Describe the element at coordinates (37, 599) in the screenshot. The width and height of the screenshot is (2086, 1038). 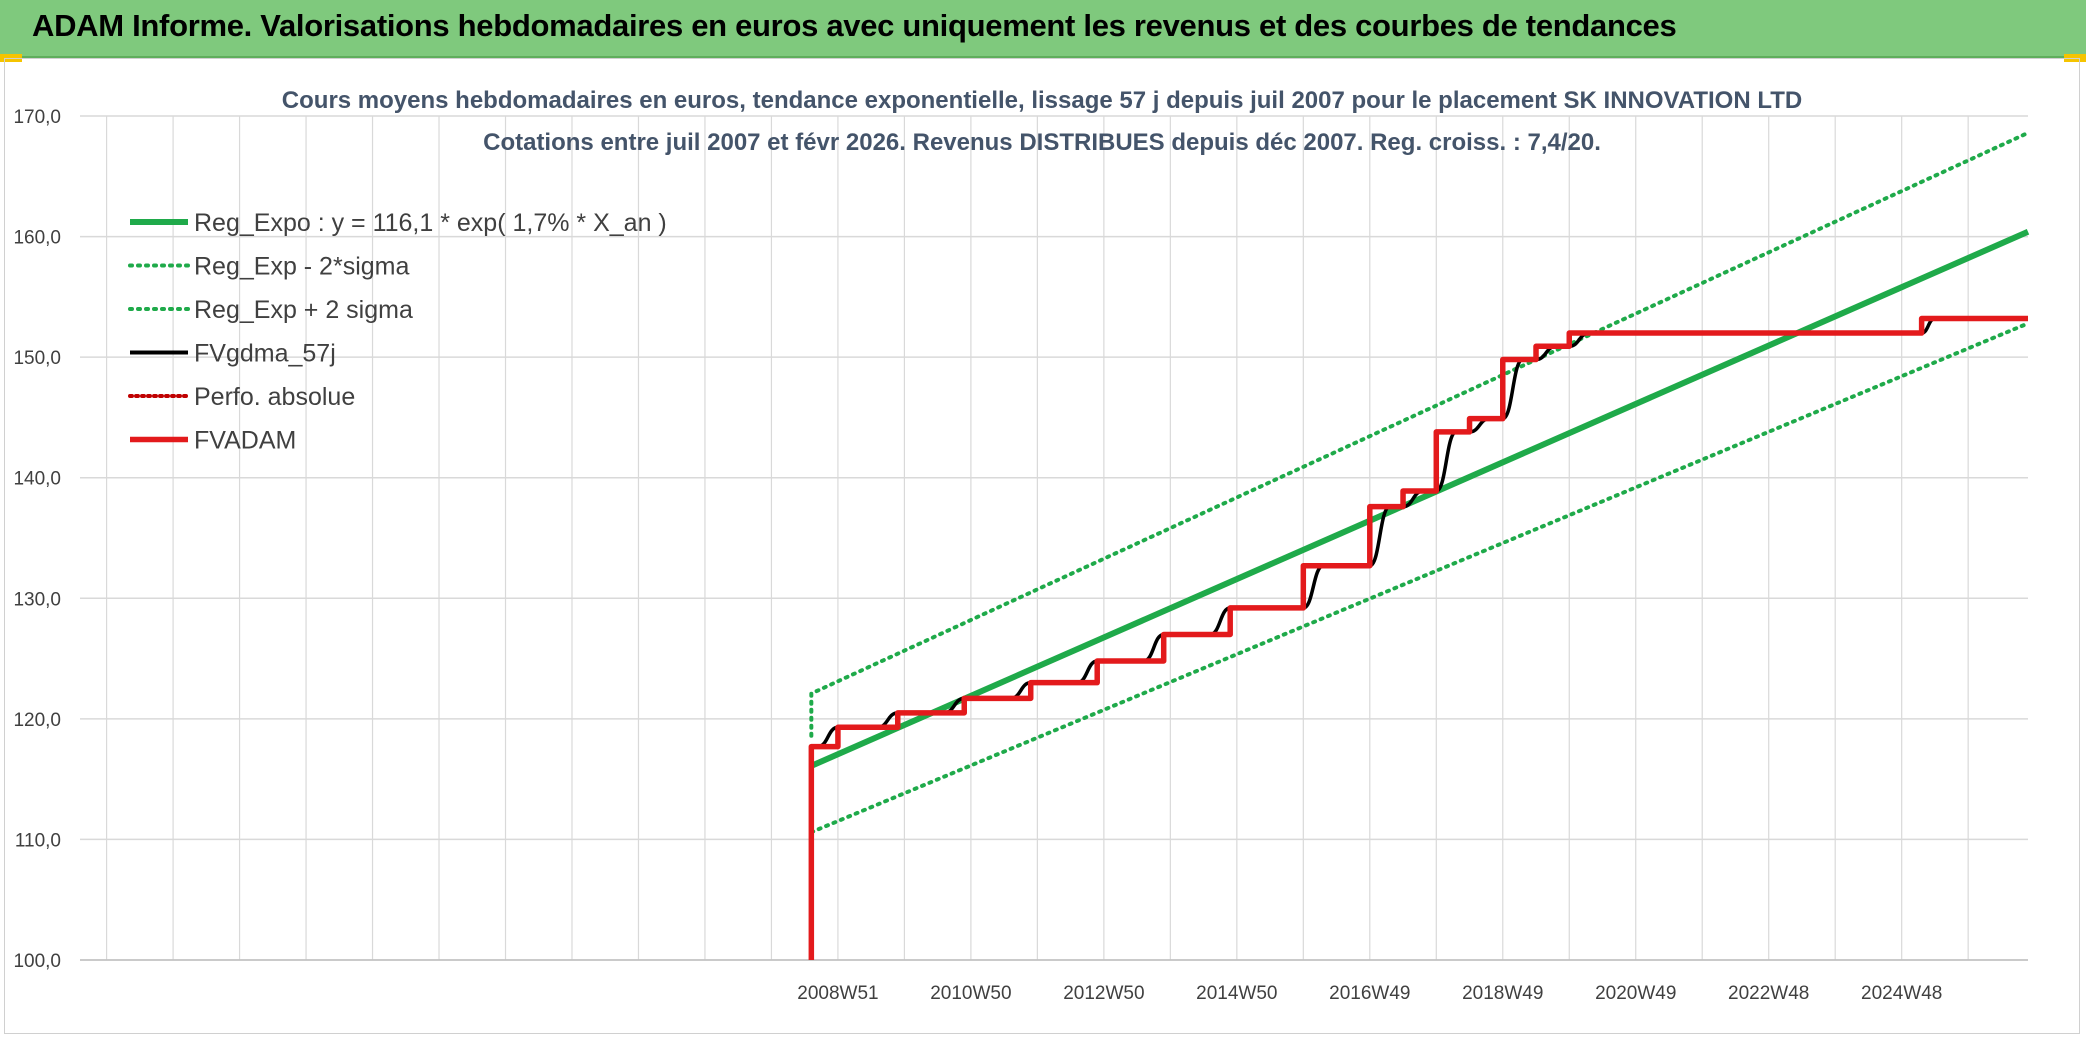
I see `y-tick-label: 130,0` at that location.